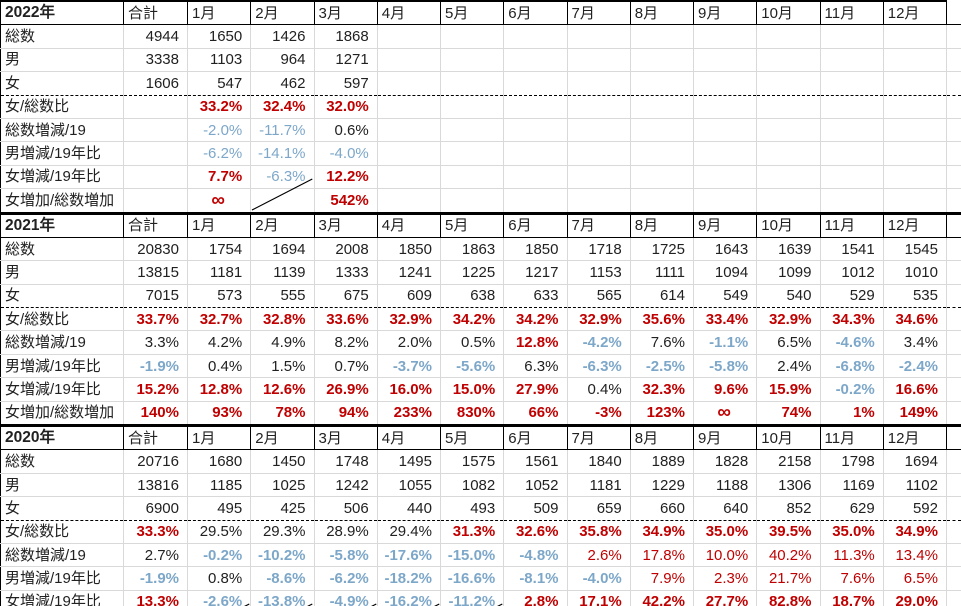 The height and width of the screenshot is (606, 961). I want to click on data-cell: 1643, so click(724, 249).